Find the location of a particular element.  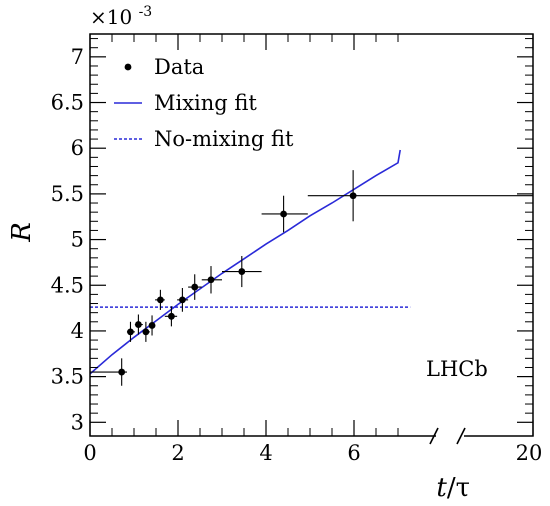

y-multiplier: ×10 -3 is located at coordinates (121, 16).